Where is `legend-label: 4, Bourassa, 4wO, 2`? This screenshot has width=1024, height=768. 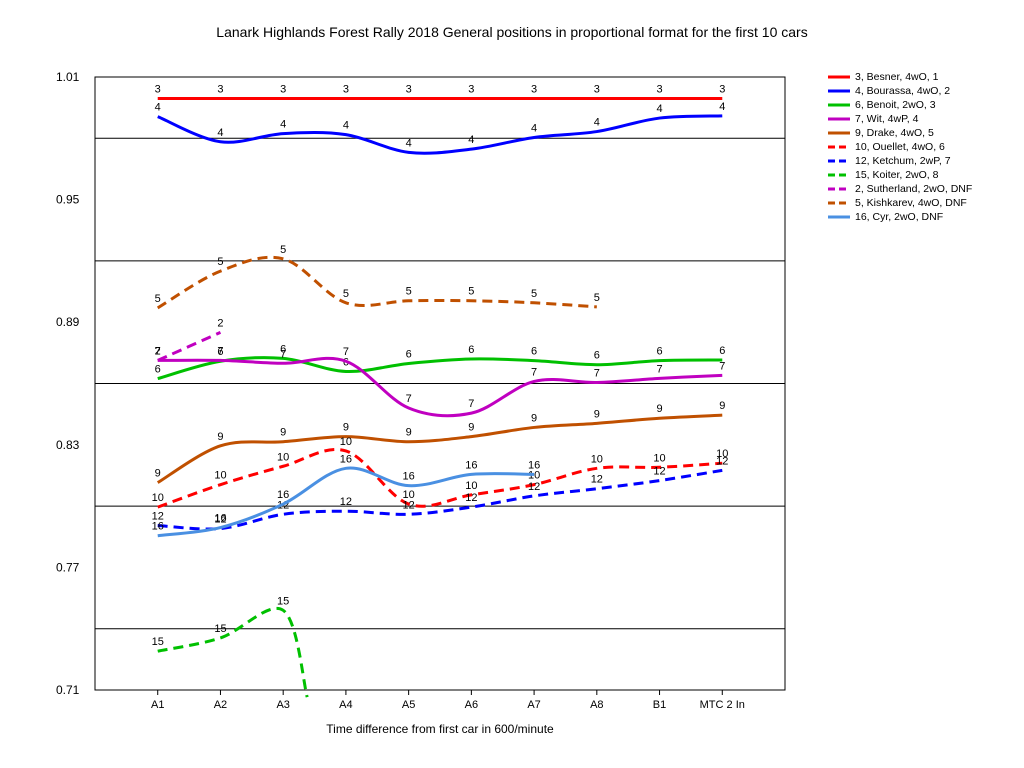
legend-label: 4, Bourassa, 4wO, 2 is located at coordinates (903, 91).